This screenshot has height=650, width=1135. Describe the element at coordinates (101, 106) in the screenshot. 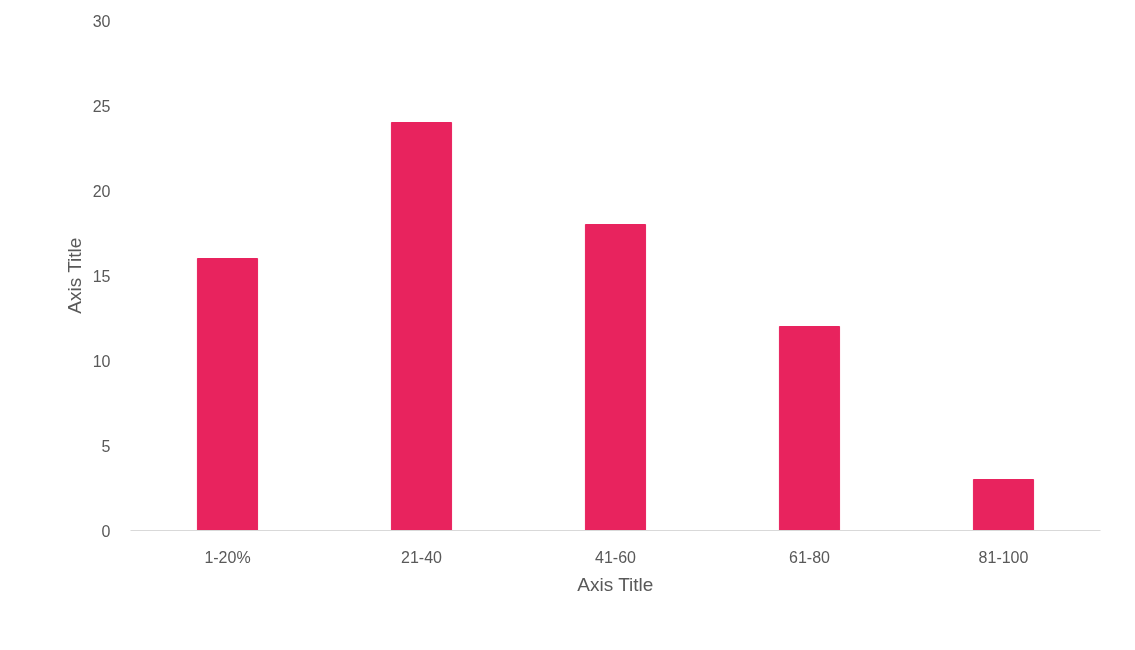

I see `y-tick-label: 25` at that location.